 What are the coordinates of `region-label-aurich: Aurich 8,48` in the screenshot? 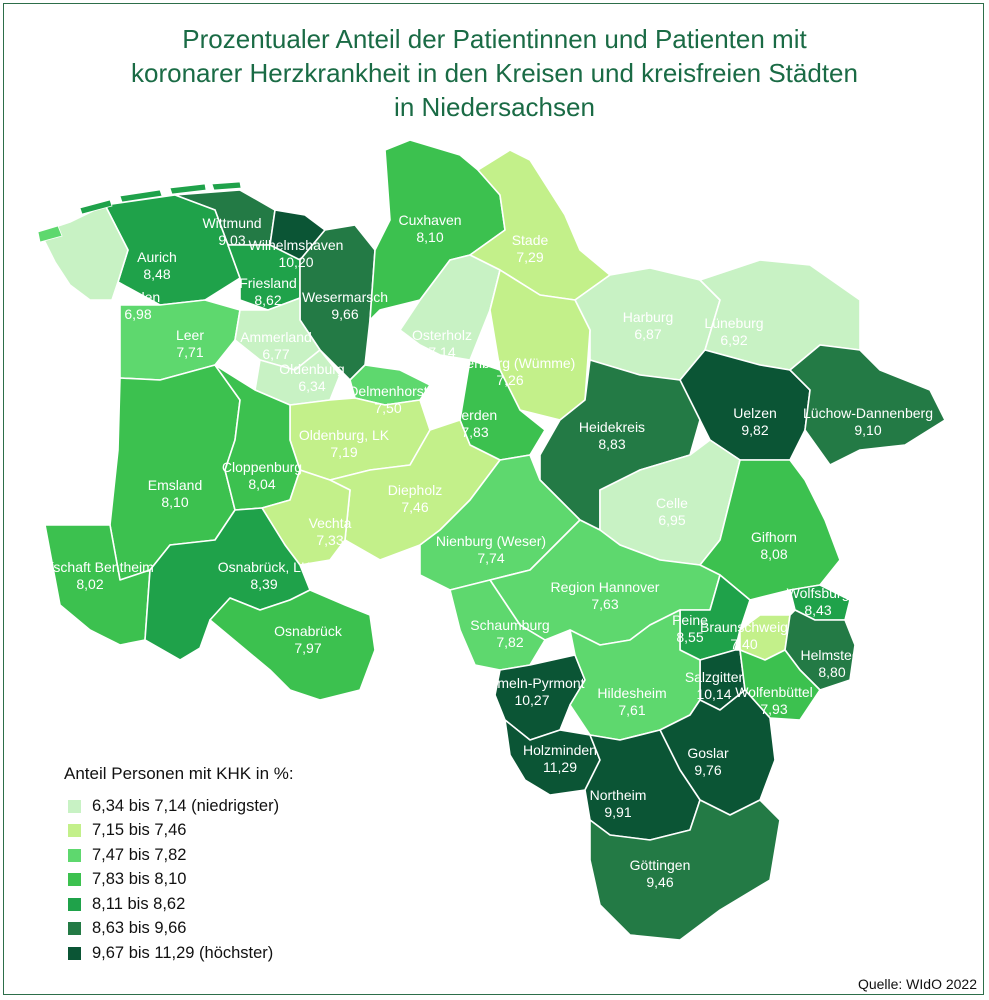 It's located at (157, 265).